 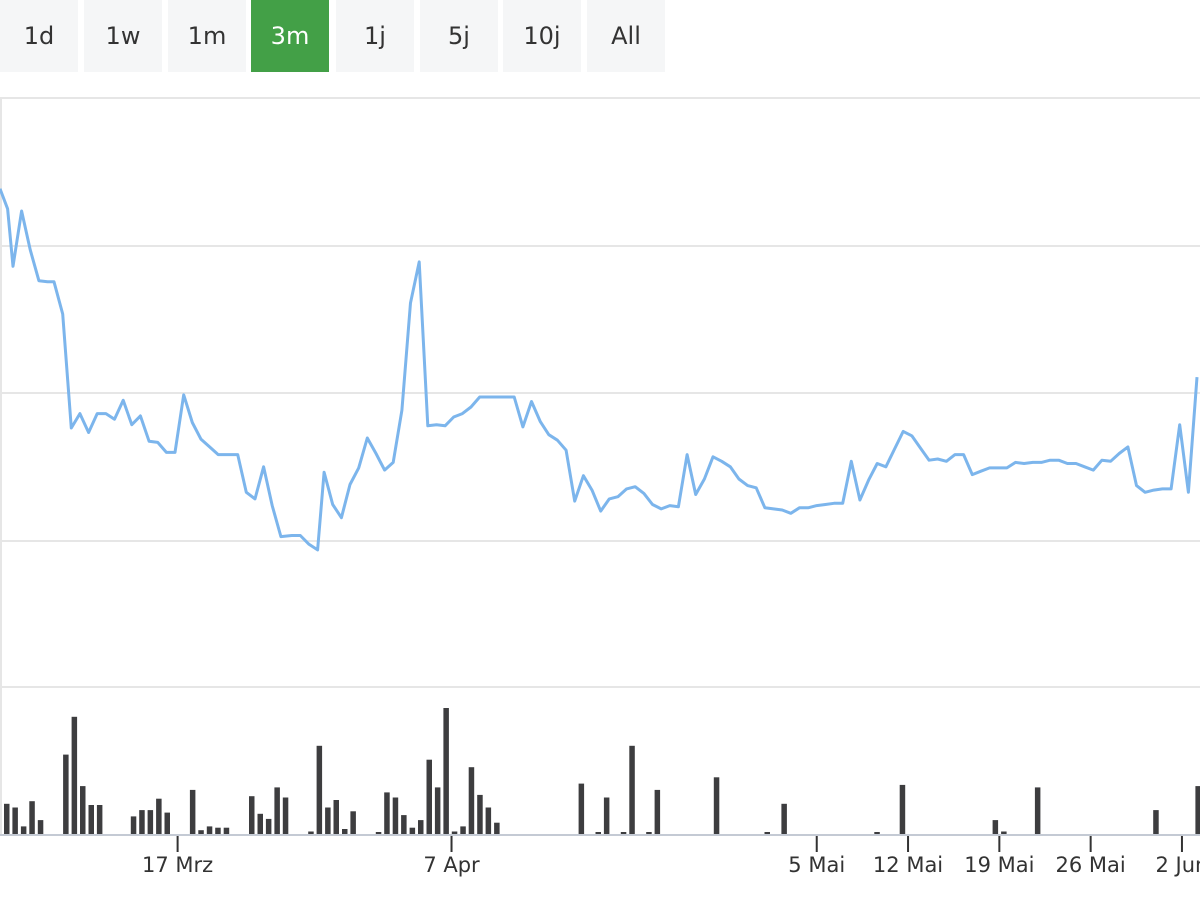 I want to click on range-tab-1d: 1d, so click(x=39, y=36).